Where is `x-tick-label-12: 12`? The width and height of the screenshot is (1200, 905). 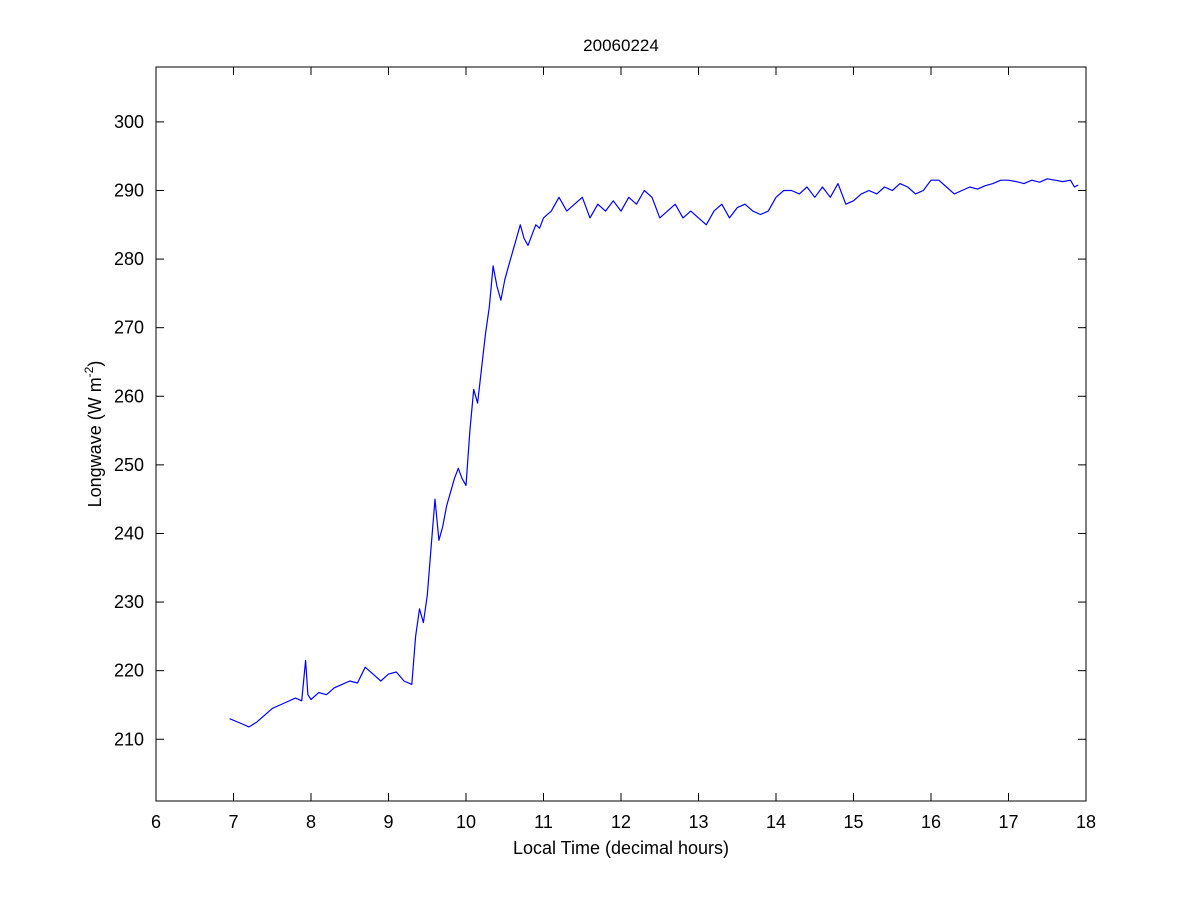 x-tick-label-12: 12 is located at coordinates (621, 822).